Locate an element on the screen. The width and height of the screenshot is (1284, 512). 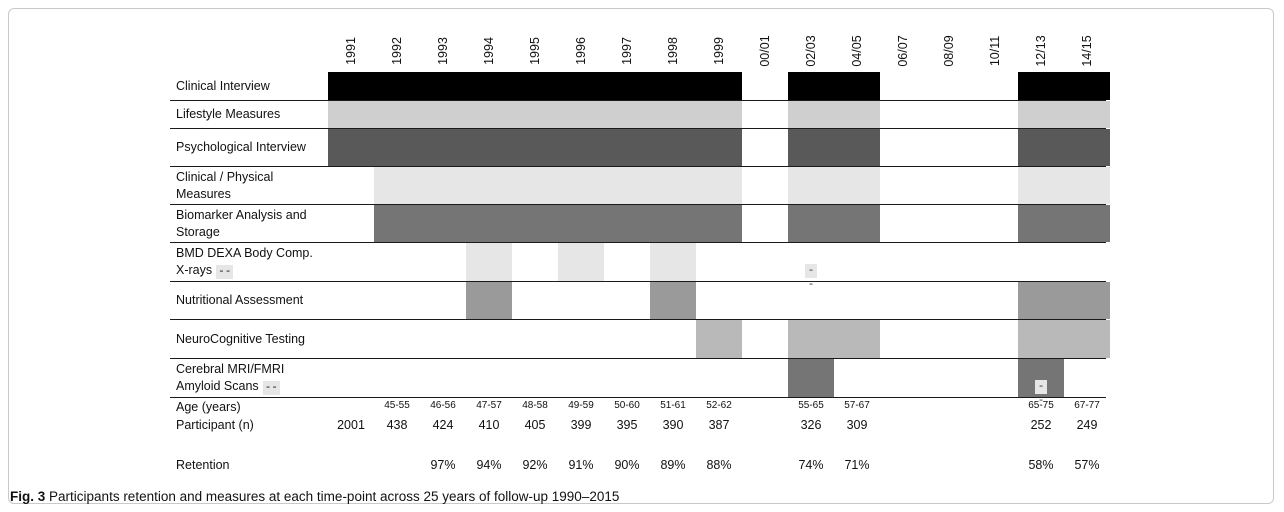
year-header: 04/05 is located at coordinates (857, 51).